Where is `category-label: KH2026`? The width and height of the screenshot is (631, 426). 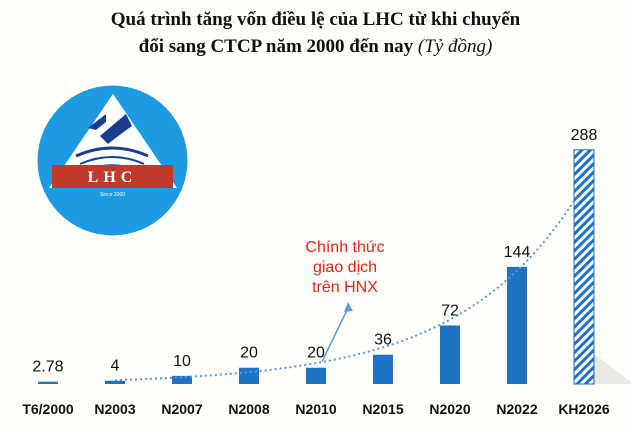 category-label: KH2026 is located at coordinates (584, 409).